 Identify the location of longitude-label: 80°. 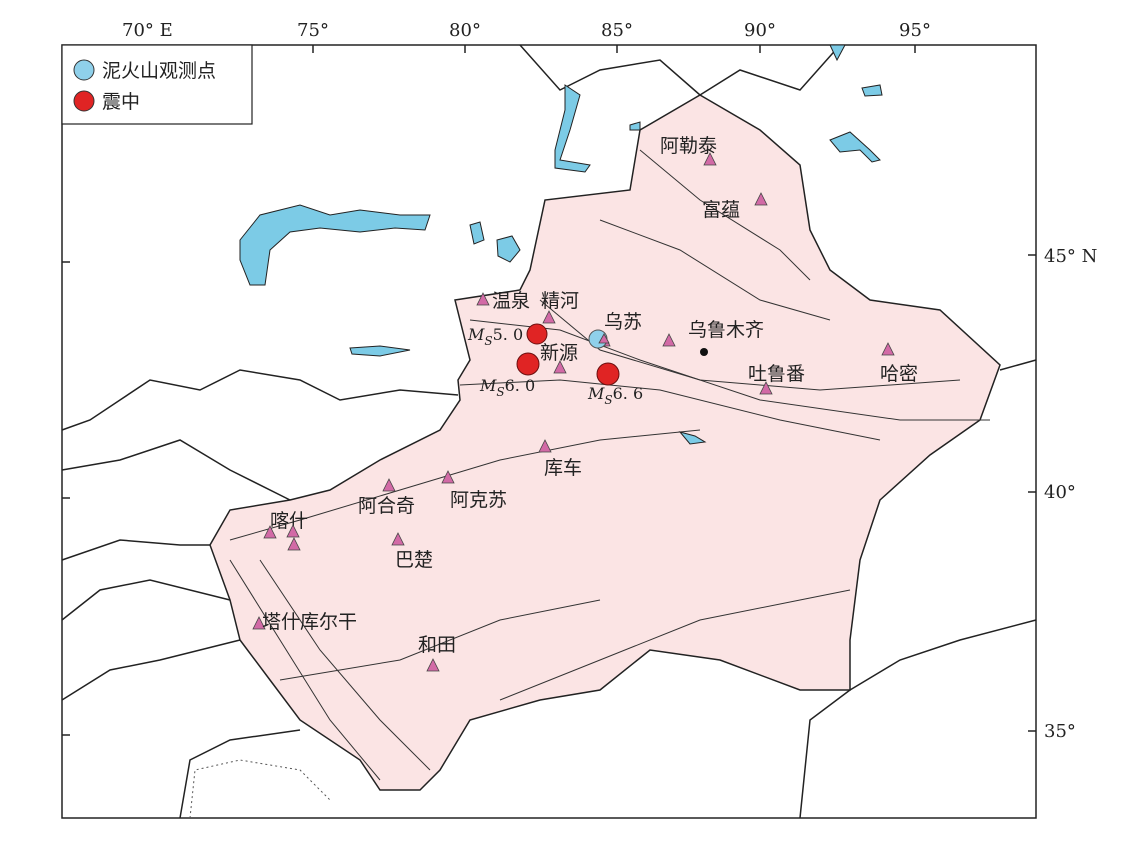
(465, 30).